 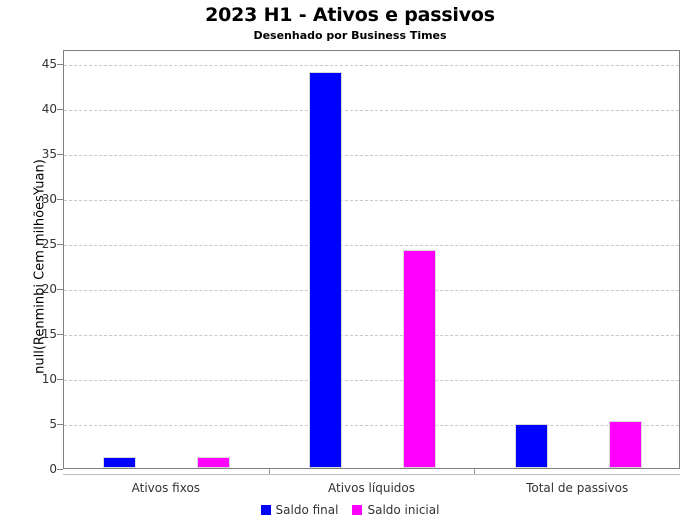 What do you see at coordinates (49, 153) in the screenshot?
I see `y-tick-label: 35` at bounding box center [49, 153].